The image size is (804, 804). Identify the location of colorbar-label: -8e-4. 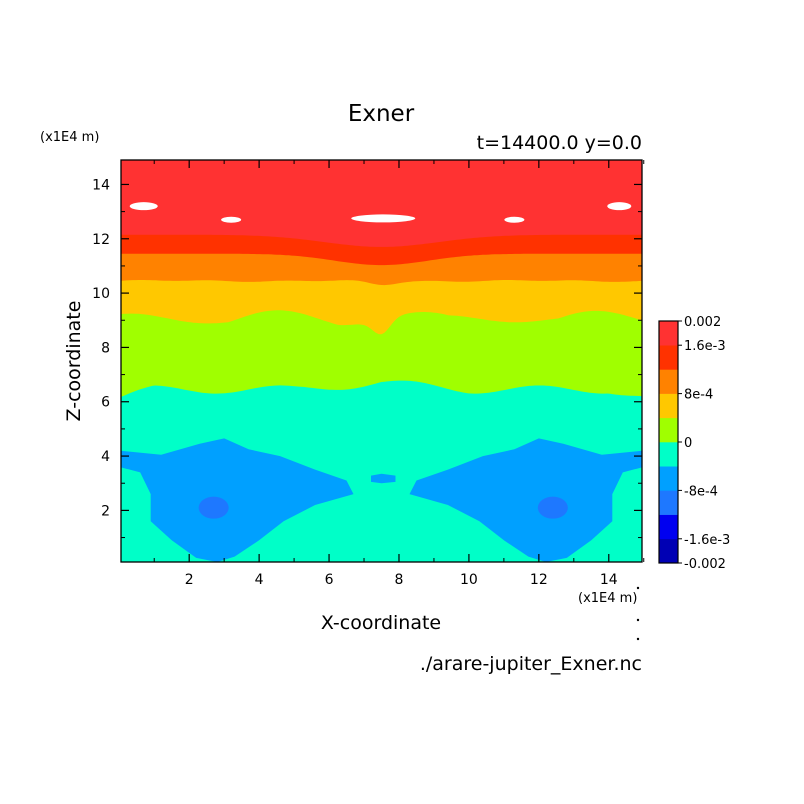
(701, 491).